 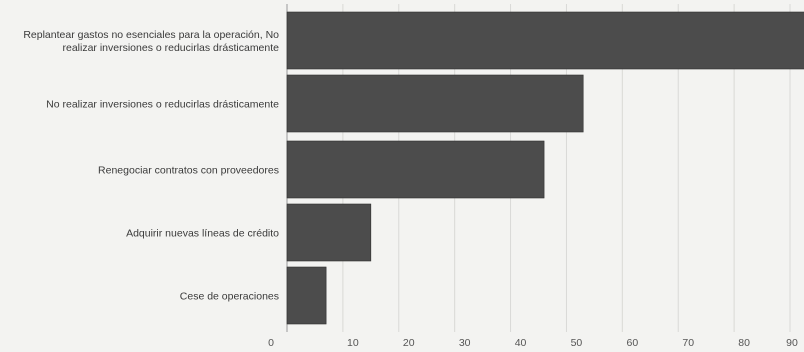 I want to click on x-tick-label: 20, so click(x=409, y=343).